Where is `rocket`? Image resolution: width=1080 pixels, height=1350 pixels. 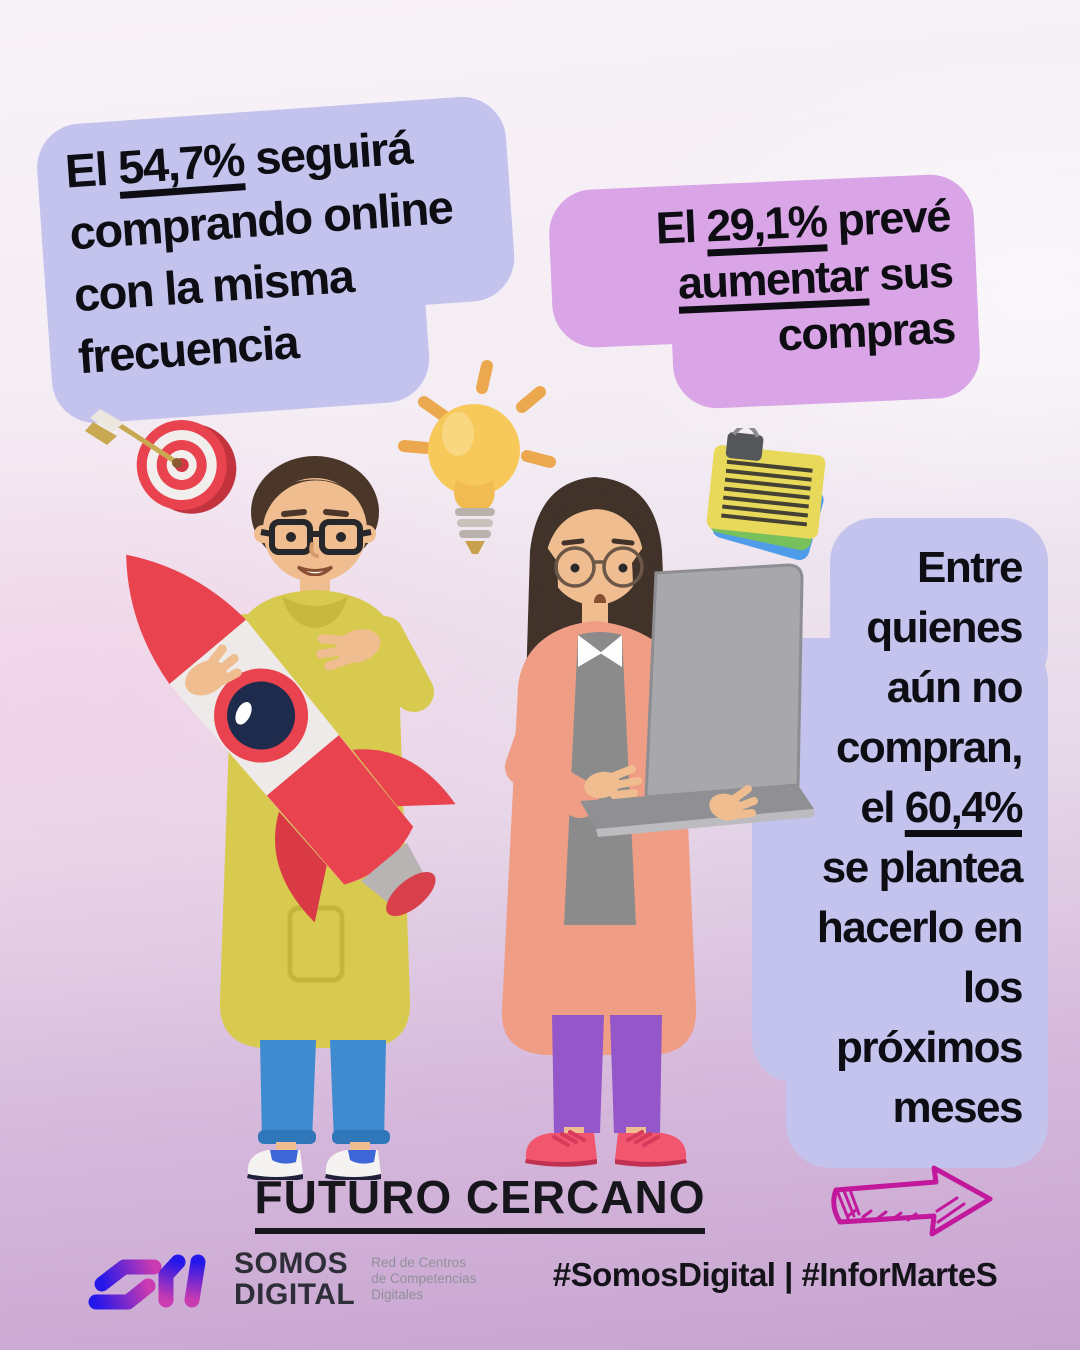
rocket is located at coordinates (291, 738).